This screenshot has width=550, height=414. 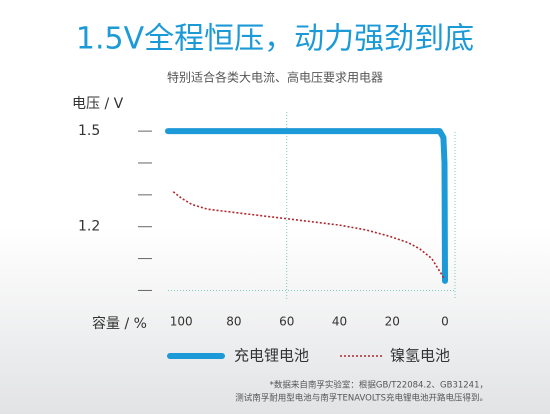 What do you see at coordinates (286, 322) in the screenshot?
I see `x-tick-label: 60` at bounding box center [286, 322].